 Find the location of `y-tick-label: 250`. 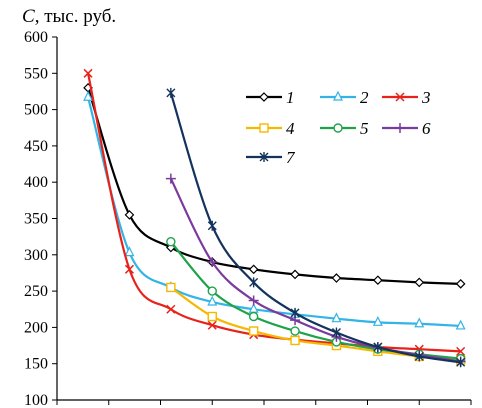

y-tick-label: 250 is located at coordinates (36, 291).